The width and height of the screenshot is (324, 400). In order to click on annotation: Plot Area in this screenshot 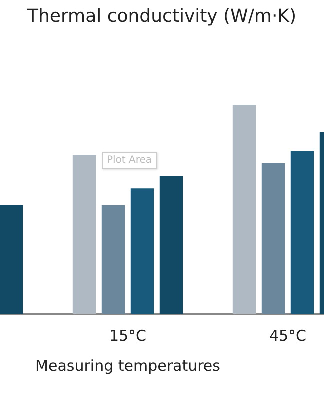, I will do `click(130, 160)`.